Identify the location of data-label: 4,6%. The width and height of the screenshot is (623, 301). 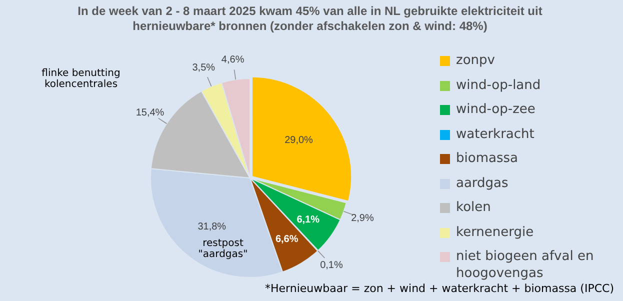
(232, 60).